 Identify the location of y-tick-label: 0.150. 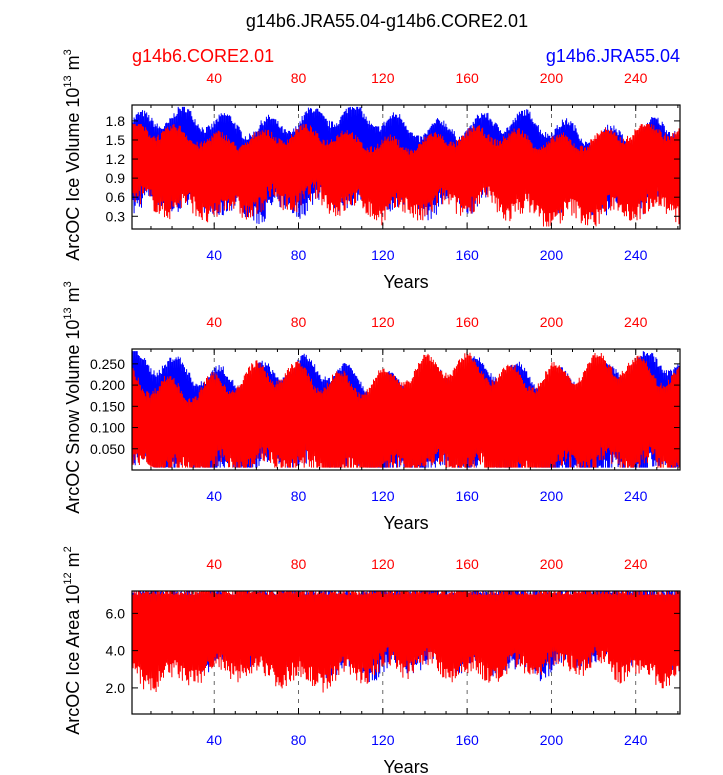
(107, 406).